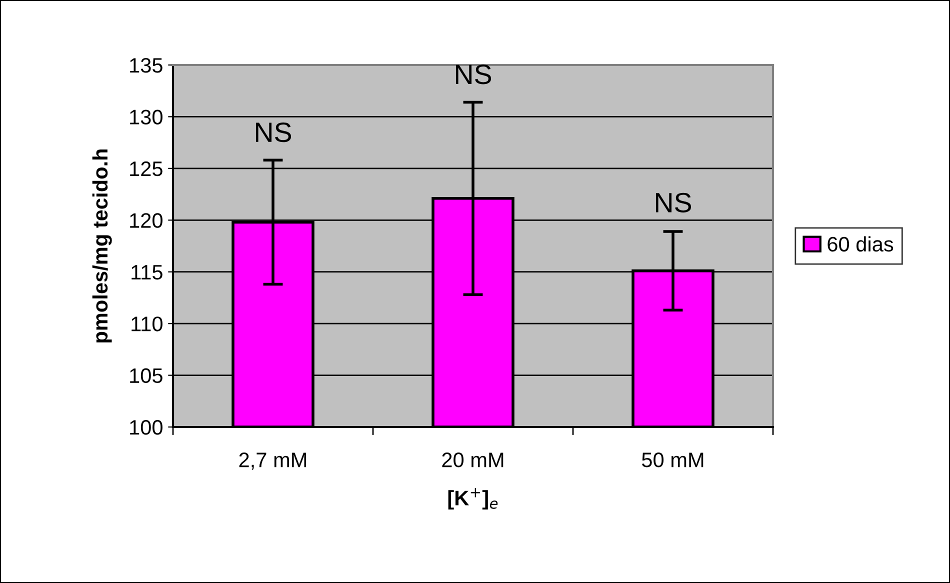 Image resolution: width=950 pixels, height=583 pixels. What do you see at coordinates (673, 460) in the screenshot?
I see `x-tick-label: 50 mM` at bounding box center [673, 460].